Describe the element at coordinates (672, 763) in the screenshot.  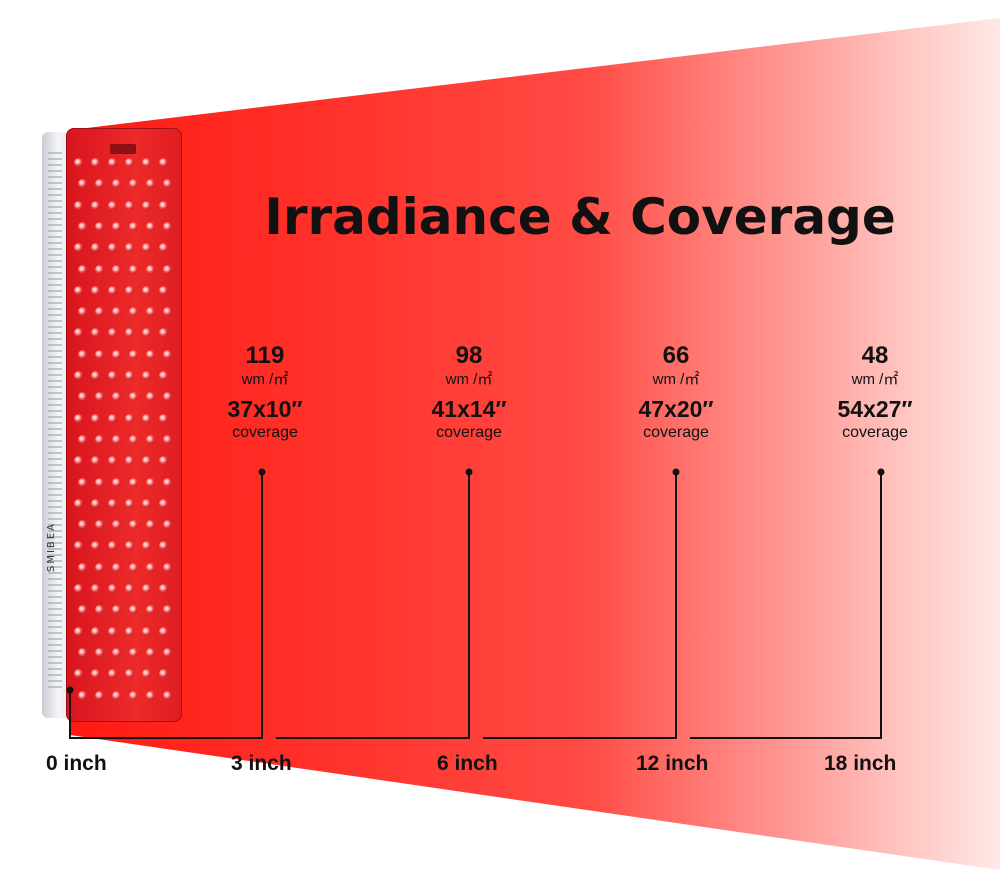
I see `distance-label-12: 12 inch` at that location.